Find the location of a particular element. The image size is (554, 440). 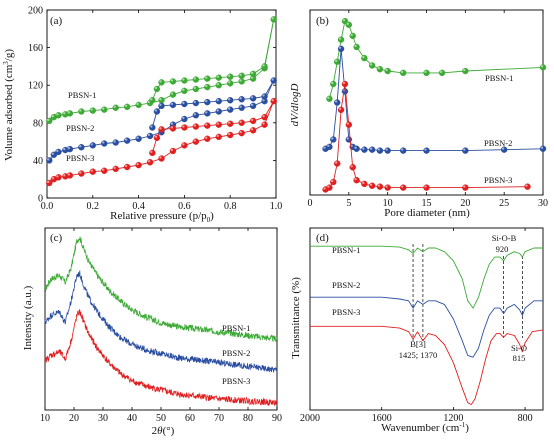

annotation-sio-b: Si-O-B is located at coordinates (504, 238).